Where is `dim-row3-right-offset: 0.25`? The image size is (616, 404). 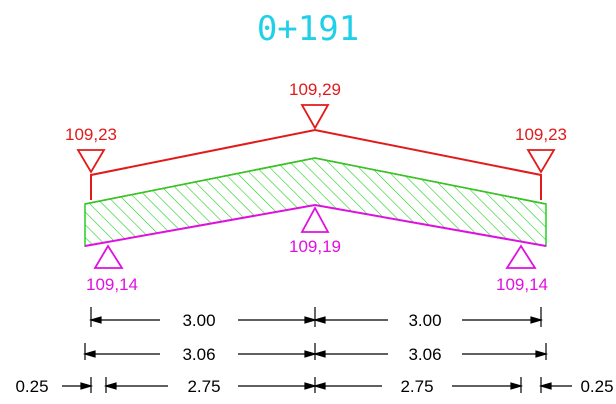 dim-row3-right-offset: 0.25 is located at coordinates (596, 386).